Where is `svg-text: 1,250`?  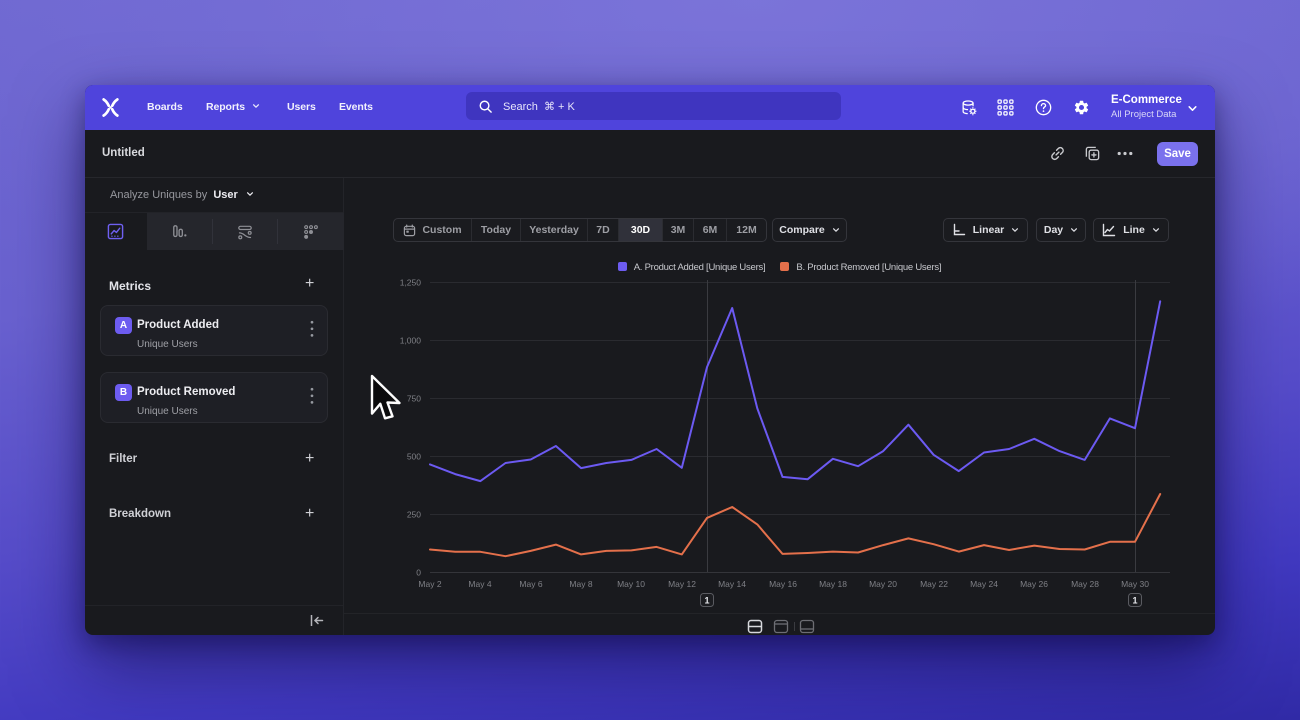 svg-text: 1,250 is located at coordinates (411, 283).